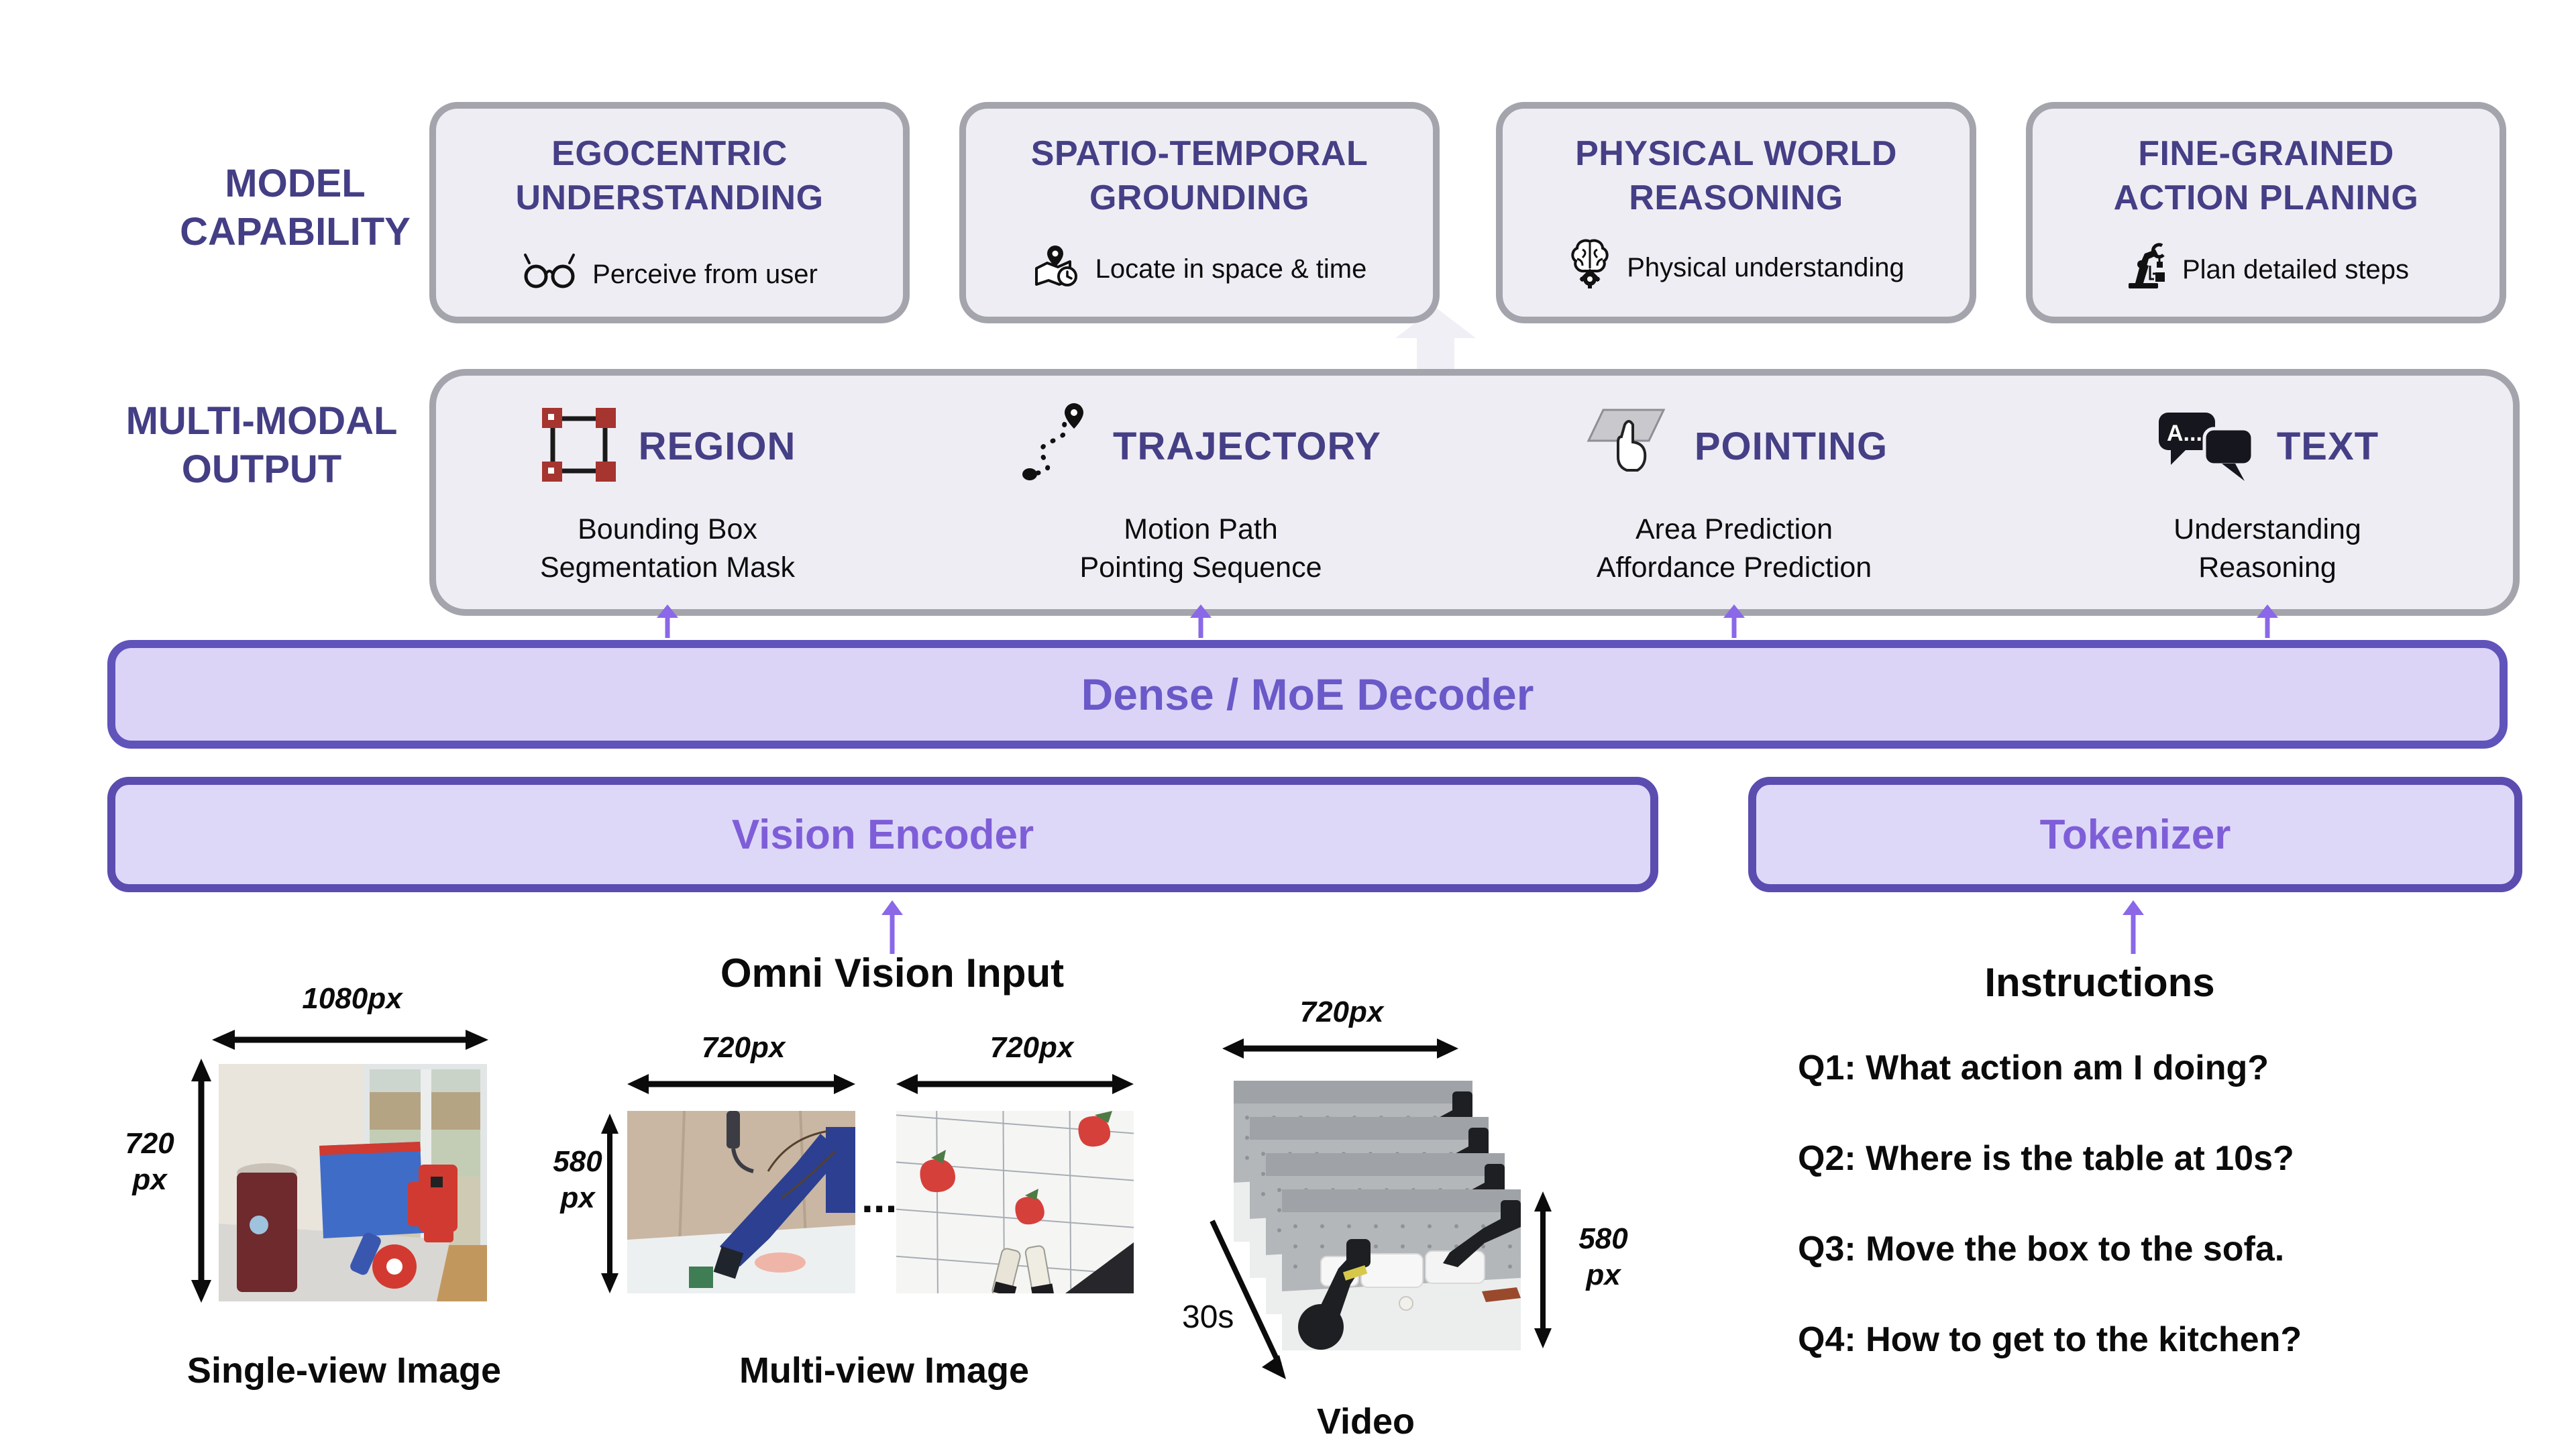  I want to click on multi-view-label: Multi-view Image, so click(884, 1370).